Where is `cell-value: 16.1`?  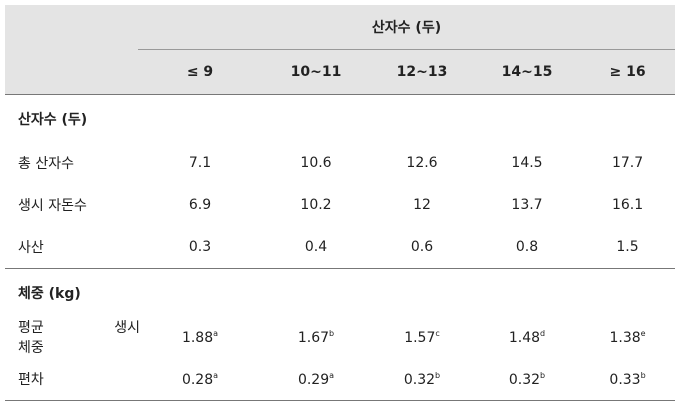
cell-value: 16.1 is located at coordinates (627, 205).